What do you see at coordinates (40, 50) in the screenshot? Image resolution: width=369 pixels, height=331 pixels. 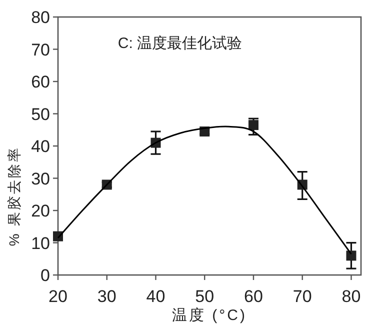 I see `y-tick-label: 70` at bounding box center [40, 50].